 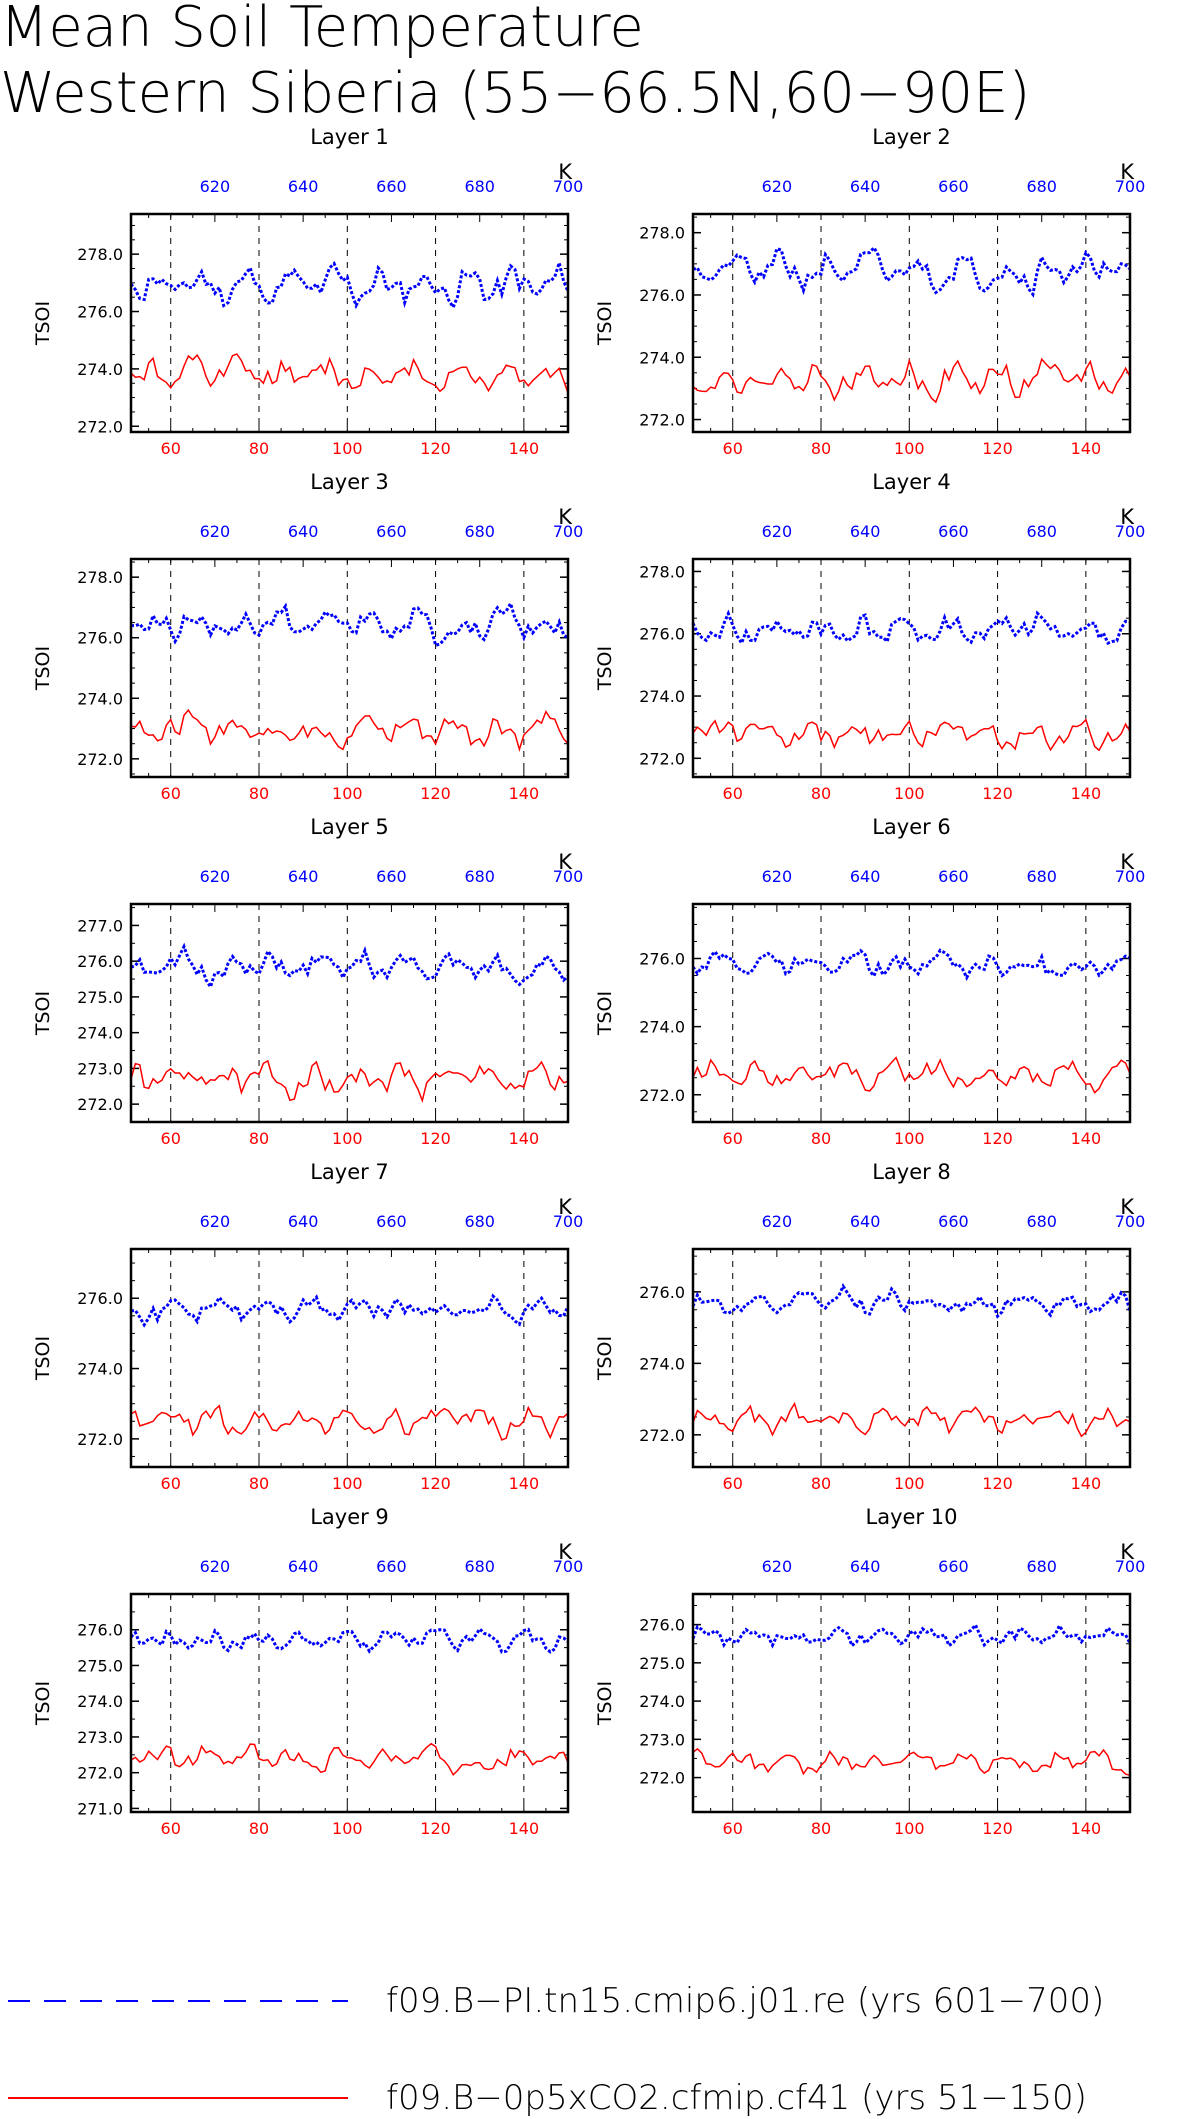 What do you see at coordinates (100, 1369) in the screenshot?
I see `y-tick-label: 274.0` at bounding box center [100, 1369].